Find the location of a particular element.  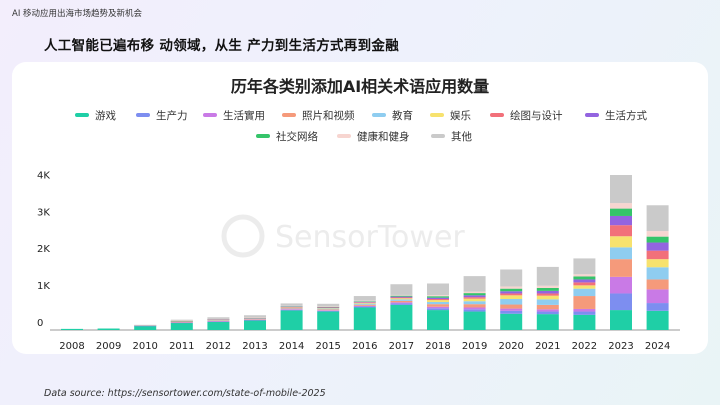

x-tick-label: 2022 is located at coordinates (584, 346).